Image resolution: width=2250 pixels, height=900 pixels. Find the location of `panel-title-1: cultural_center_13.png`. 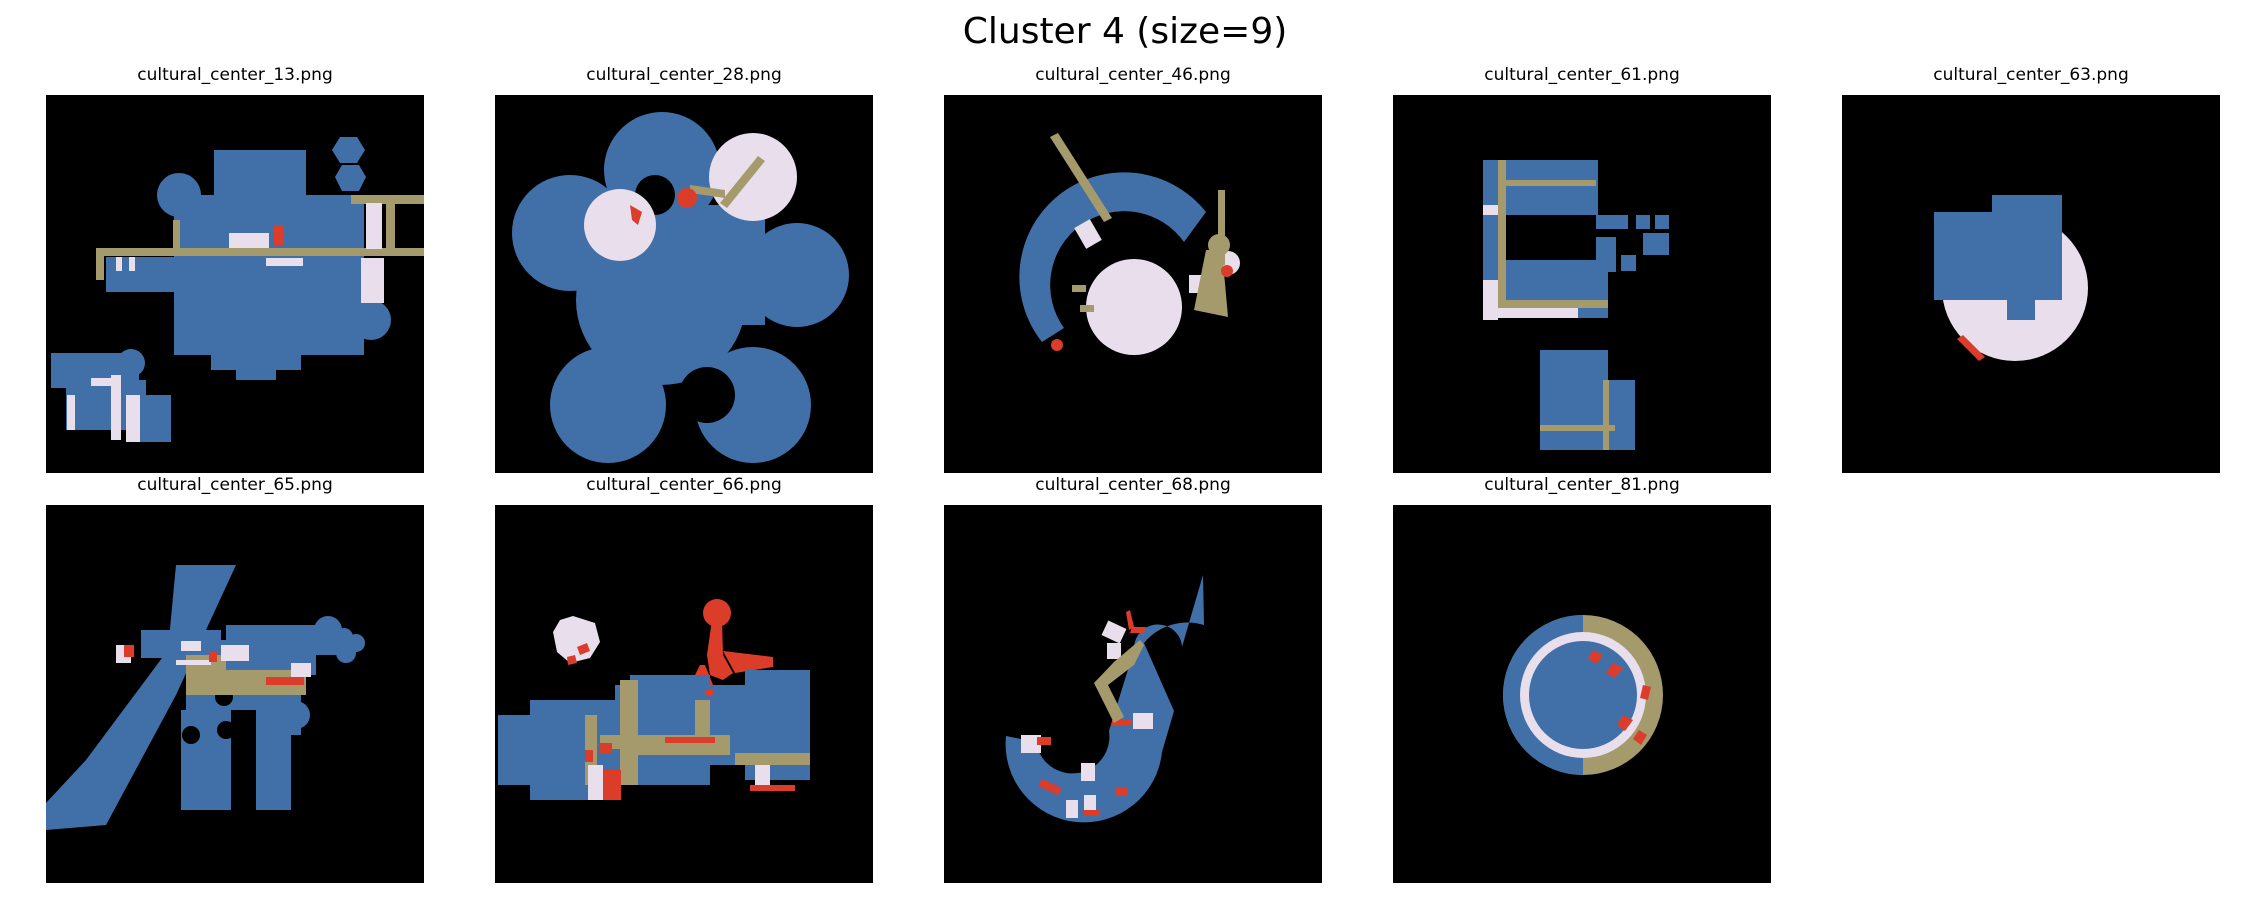

panel-title-1: cultural_center_13.png is located at coordinates (235, 75).